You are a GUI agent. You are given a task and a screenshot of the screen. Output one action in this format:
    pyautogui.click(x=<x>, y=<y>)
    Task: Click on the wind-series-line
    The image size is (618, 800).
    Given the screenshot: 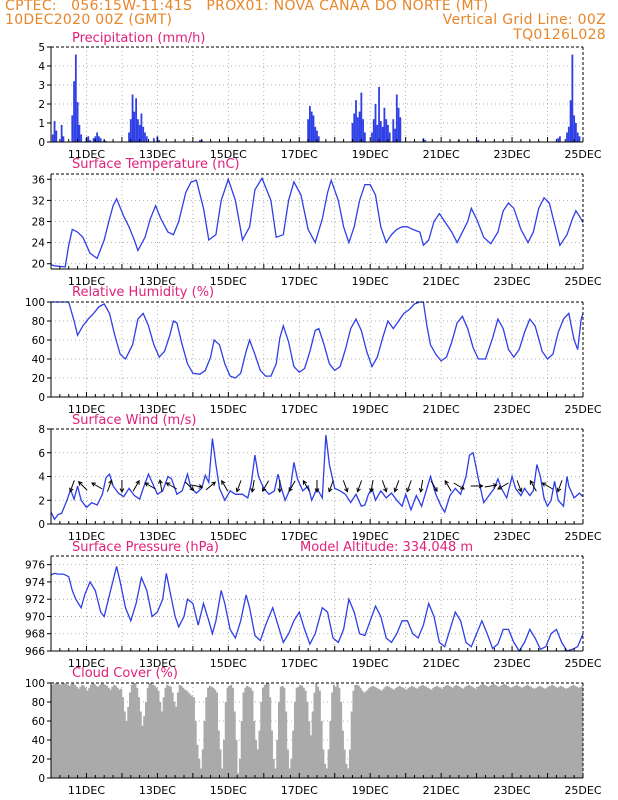 What is the action you would take?
    pyautogui.click(x=317, y=477)
    